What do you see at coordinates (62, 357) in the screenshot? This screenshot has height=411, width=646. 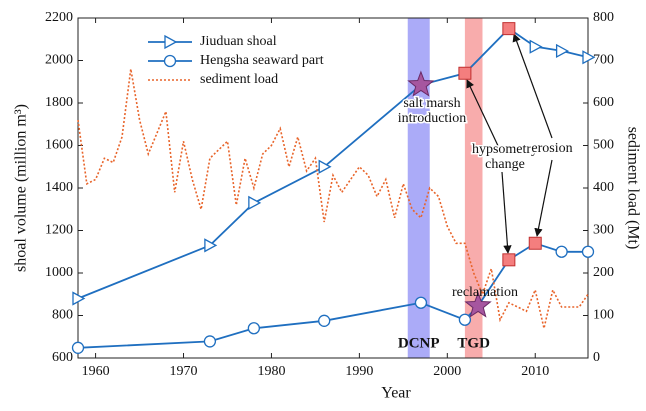 I see `y-tick-label: 600` at bounding box center [62, 357].